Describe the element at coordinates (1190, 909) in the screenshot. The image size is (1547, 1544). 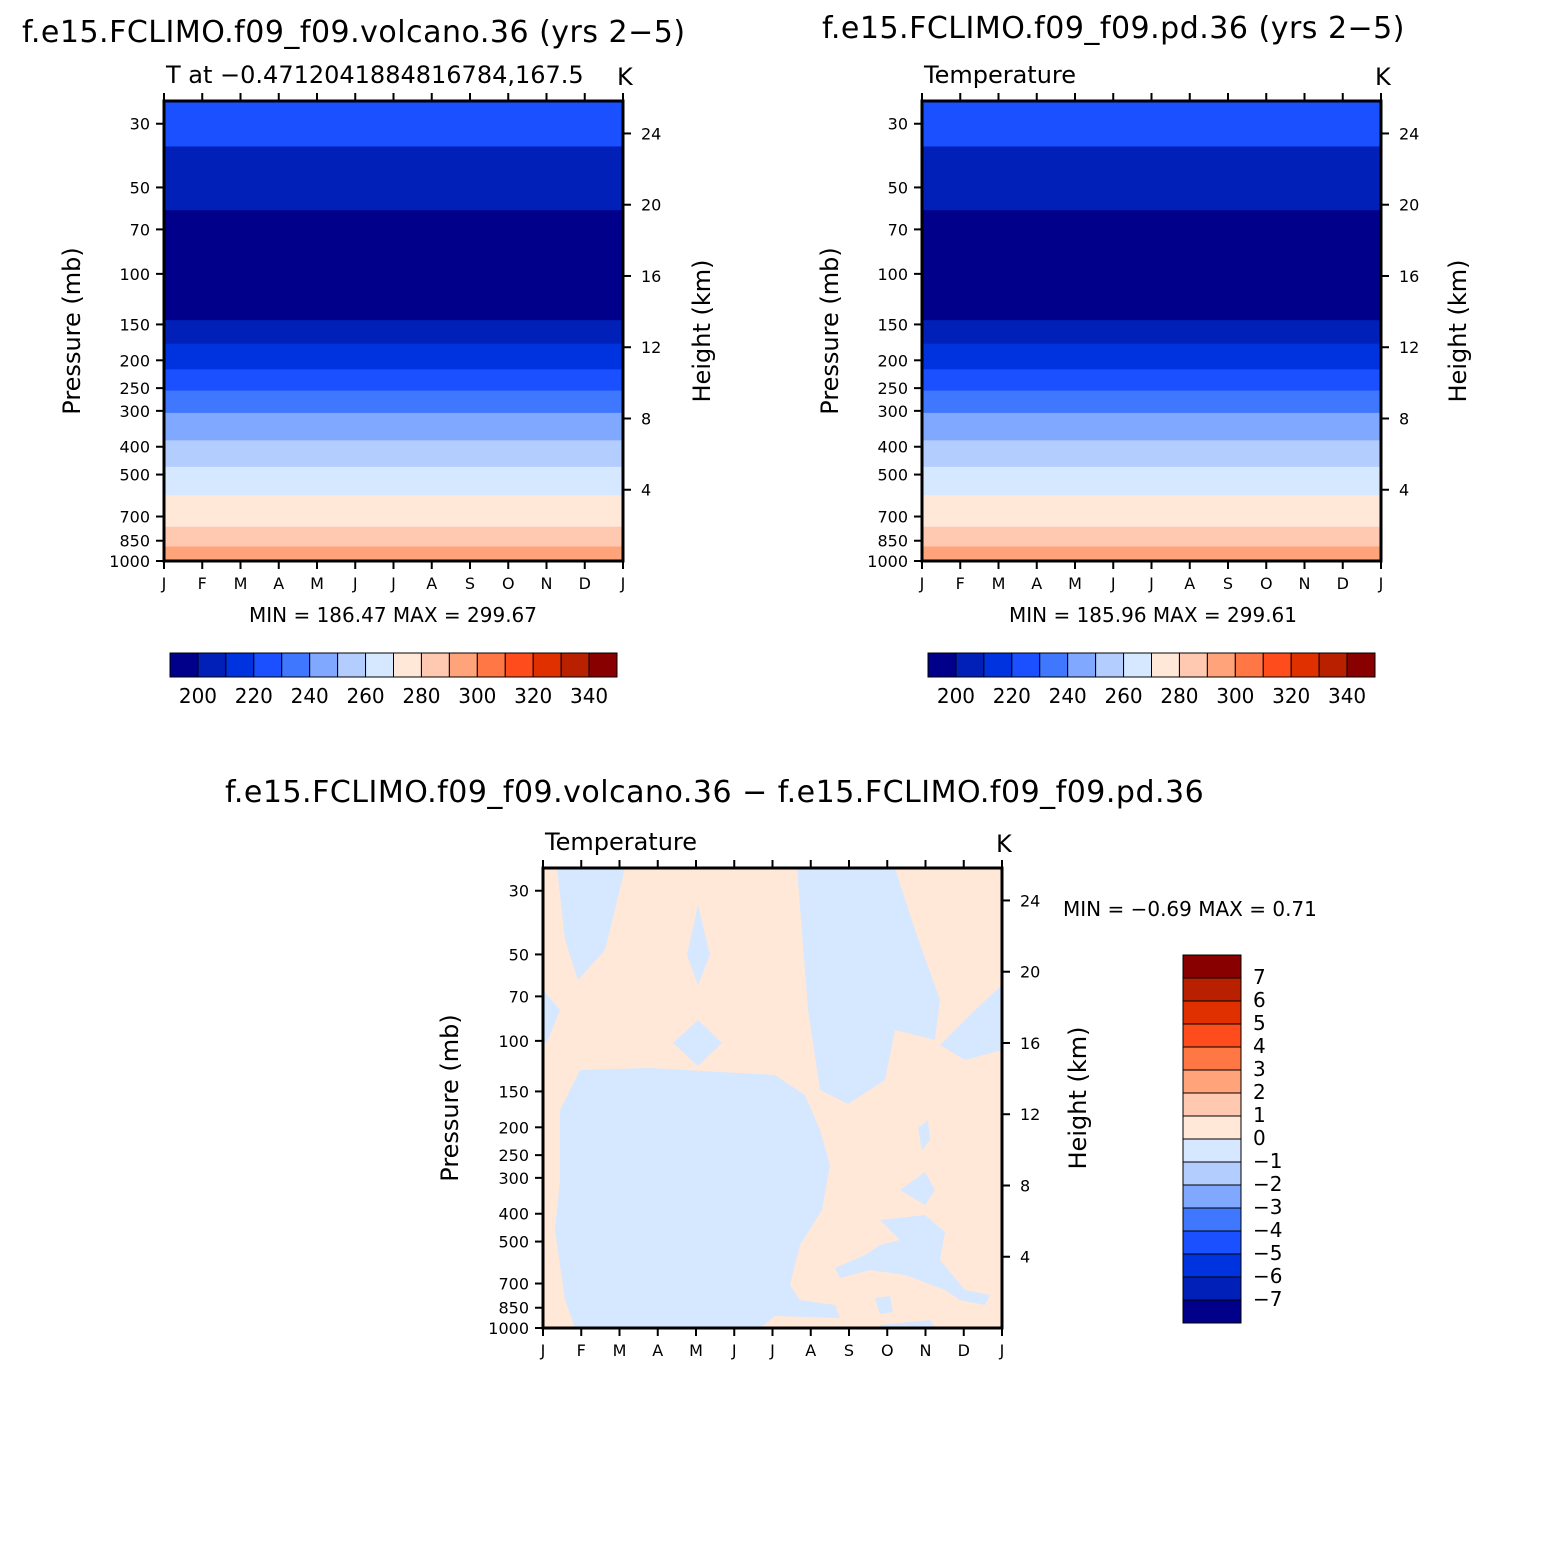
I see `min-max-label: MIN = −0.69 MAX = 0.71` at that location.